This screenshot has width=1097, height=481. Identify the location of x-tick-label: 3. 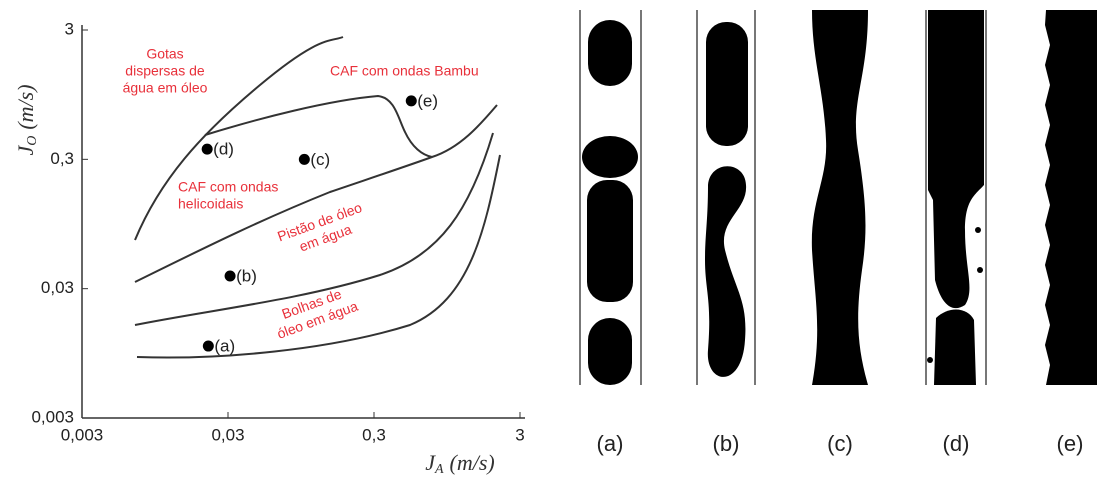
(519, 434).